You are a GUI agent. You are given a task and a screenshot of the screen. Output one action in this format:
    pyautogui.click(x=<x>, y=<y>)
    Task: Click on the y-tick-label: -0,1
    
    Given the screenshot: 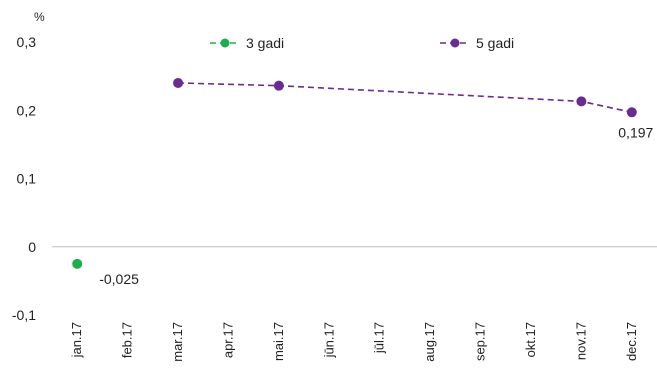 What is the action you would take?
    pyautogui.click(x=24, y=315)
    